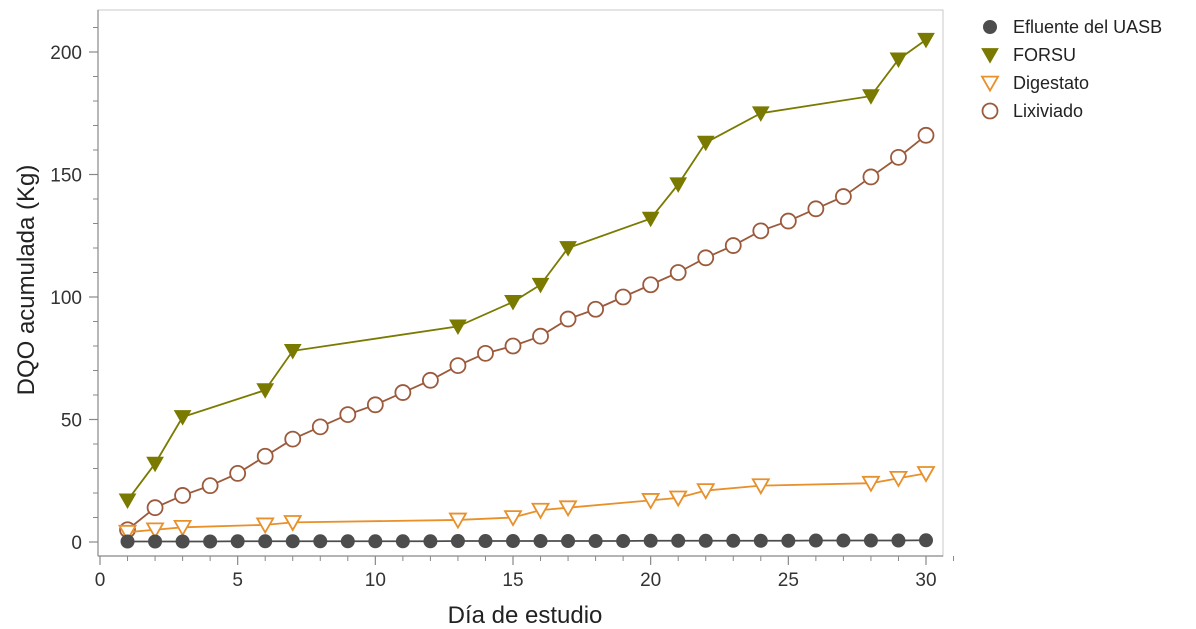 This screenshot has height=629, width=1196. What do you see at coordinates (375, 580) in the screenshot?
I see `x-tick-label: 10` at bounding box center [375, 580].